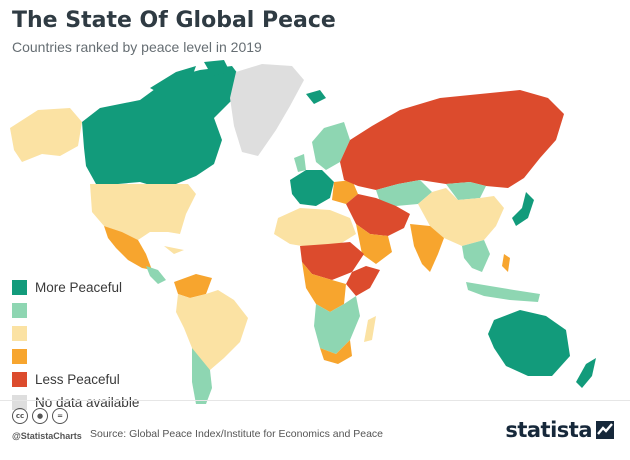 This screenshot has width=630, height=460. What do you see at coordinates (466, 191) in the screenshot?
I see `region-mongolia` at bounding box center [466, 191].